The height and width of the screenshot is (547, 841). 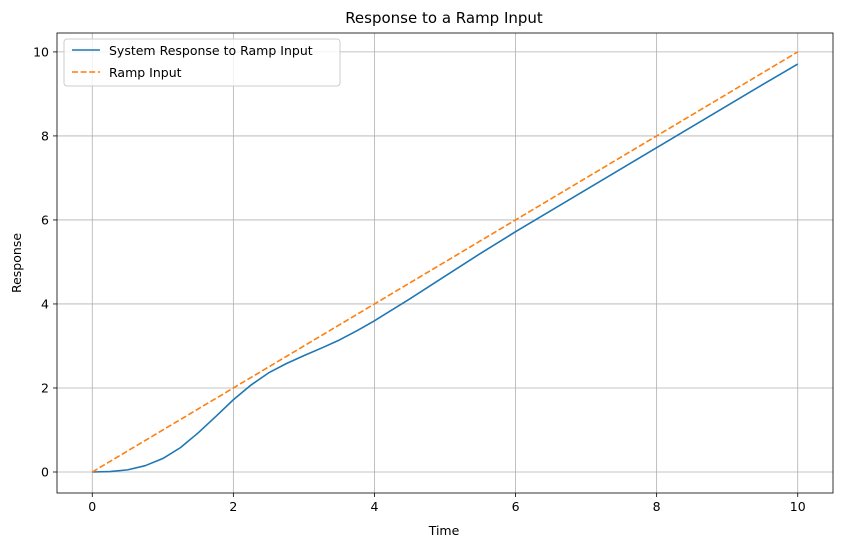 I want to click on legend-label-ramp-input: Ramp Input, so click(x=145, y=72).